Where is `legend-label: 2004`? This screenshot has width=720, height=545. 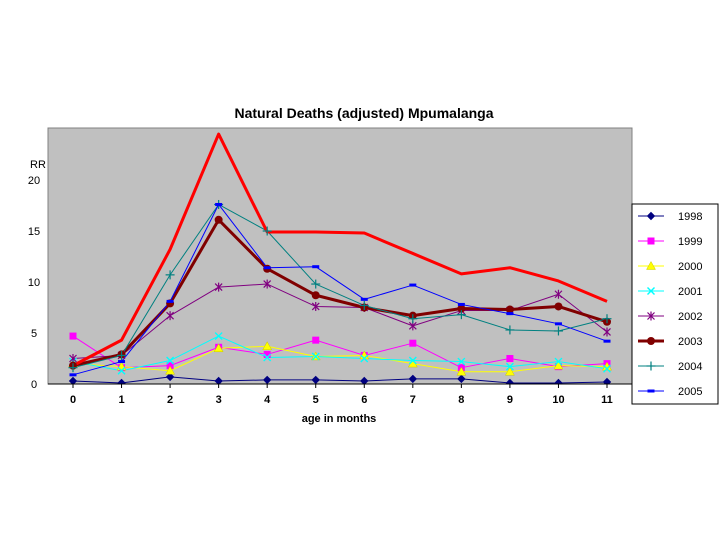 legend-label: 2004 is located at coordinates (690, 367).